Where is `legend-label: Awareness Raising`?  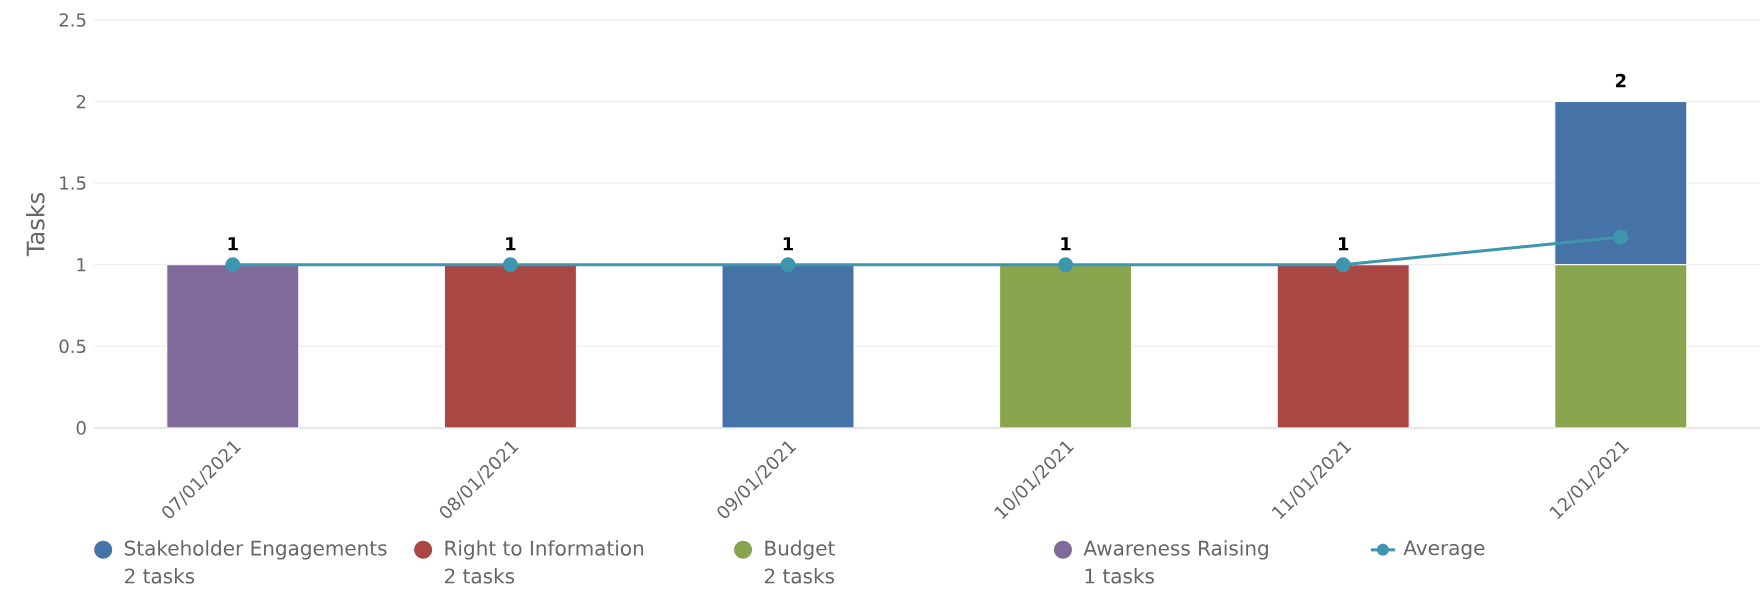 legend-label: Awareness Raising is located at coordinates (1175, 550).